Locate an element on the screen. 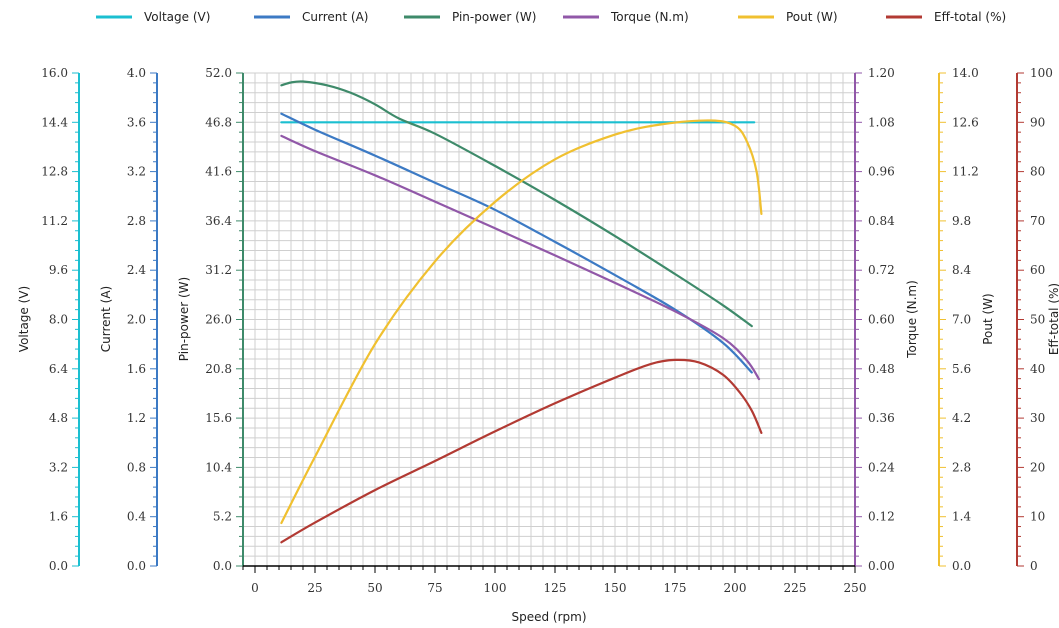 This screenshot has height=628, width=1059. pout-axis-title: Pout (W) is located at coordinates (988, 319).